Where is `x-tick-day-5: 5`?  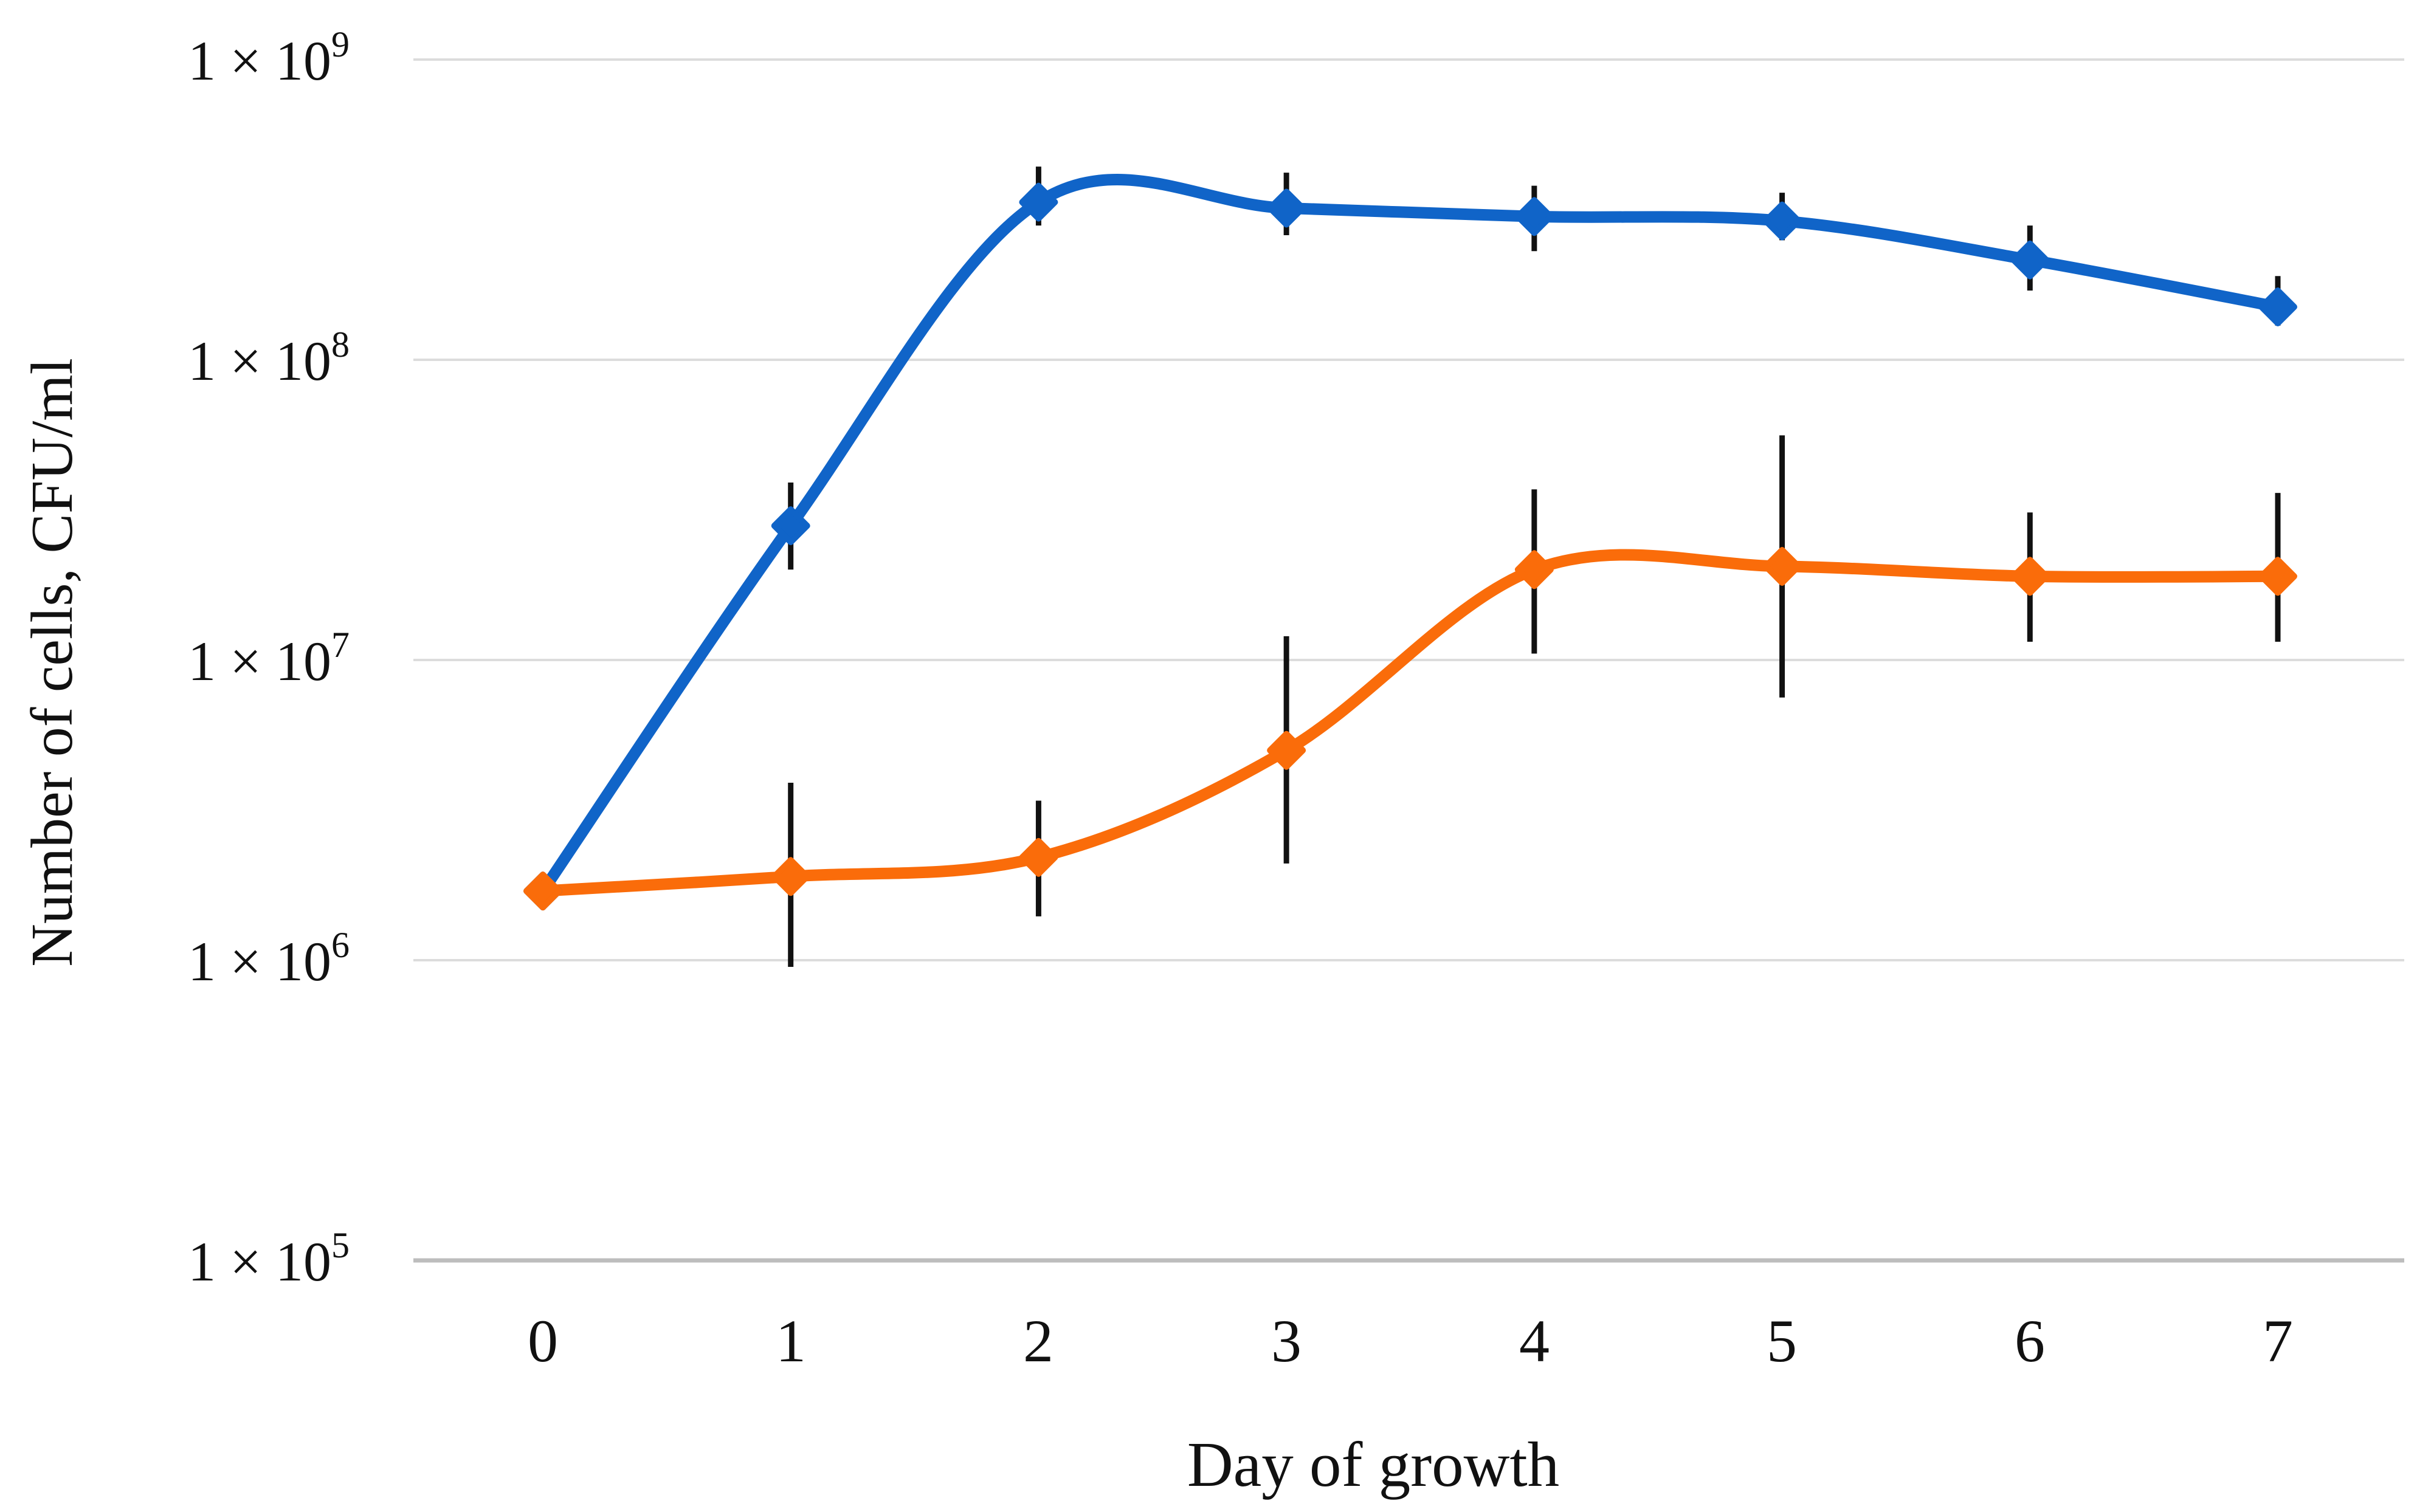
x-tick-day-5: 5 is located at coordinates (1782, 1341).